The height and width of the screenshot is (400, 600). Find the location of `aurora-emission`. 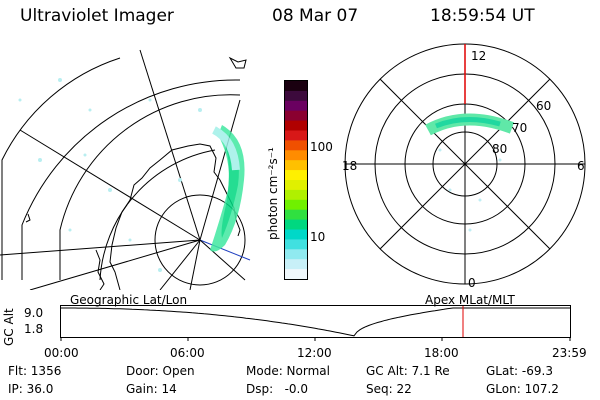

aurora-emission is located at coordinates (227, 188).